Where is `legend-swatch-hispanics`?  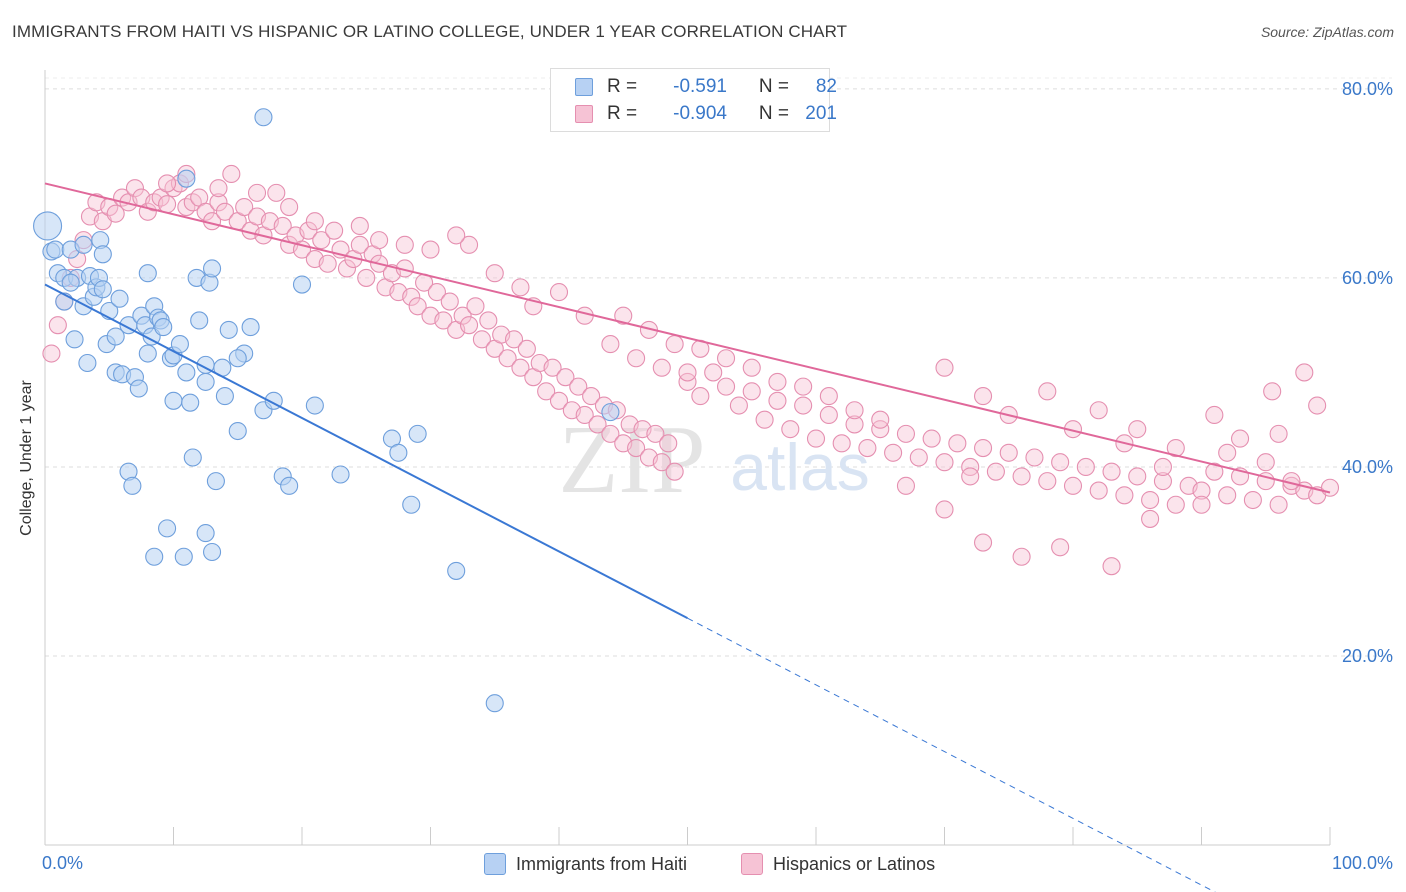
legend-swatch-hispanics is located at coordinates (584, 114).